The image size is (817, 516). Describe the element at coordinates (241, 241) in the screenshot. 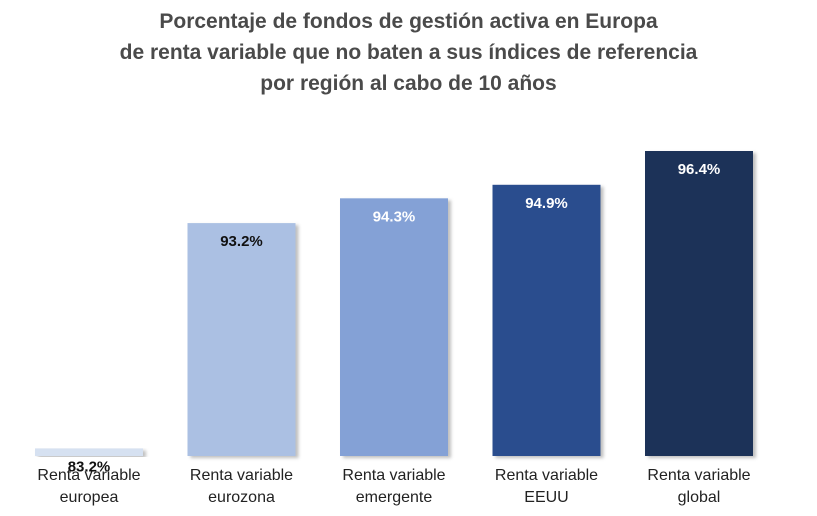

I see `data-label-2: 93.2%` at that location.